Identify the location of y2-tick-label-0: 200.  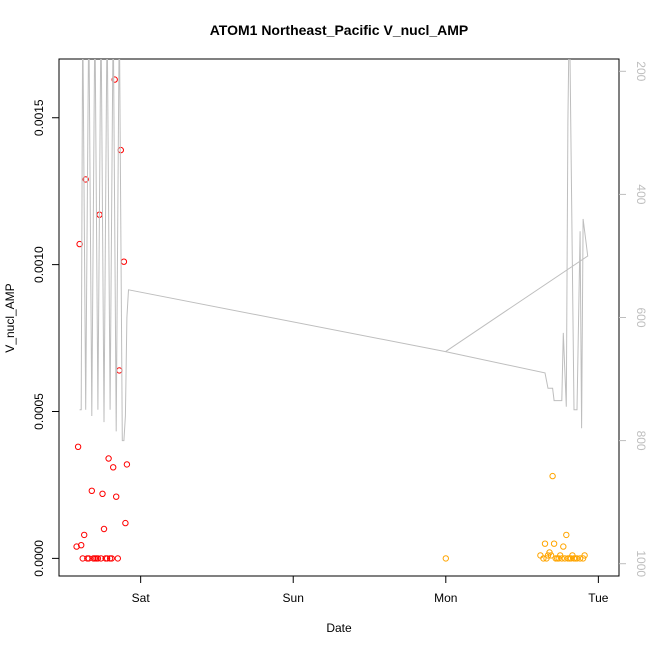
(641, 71).